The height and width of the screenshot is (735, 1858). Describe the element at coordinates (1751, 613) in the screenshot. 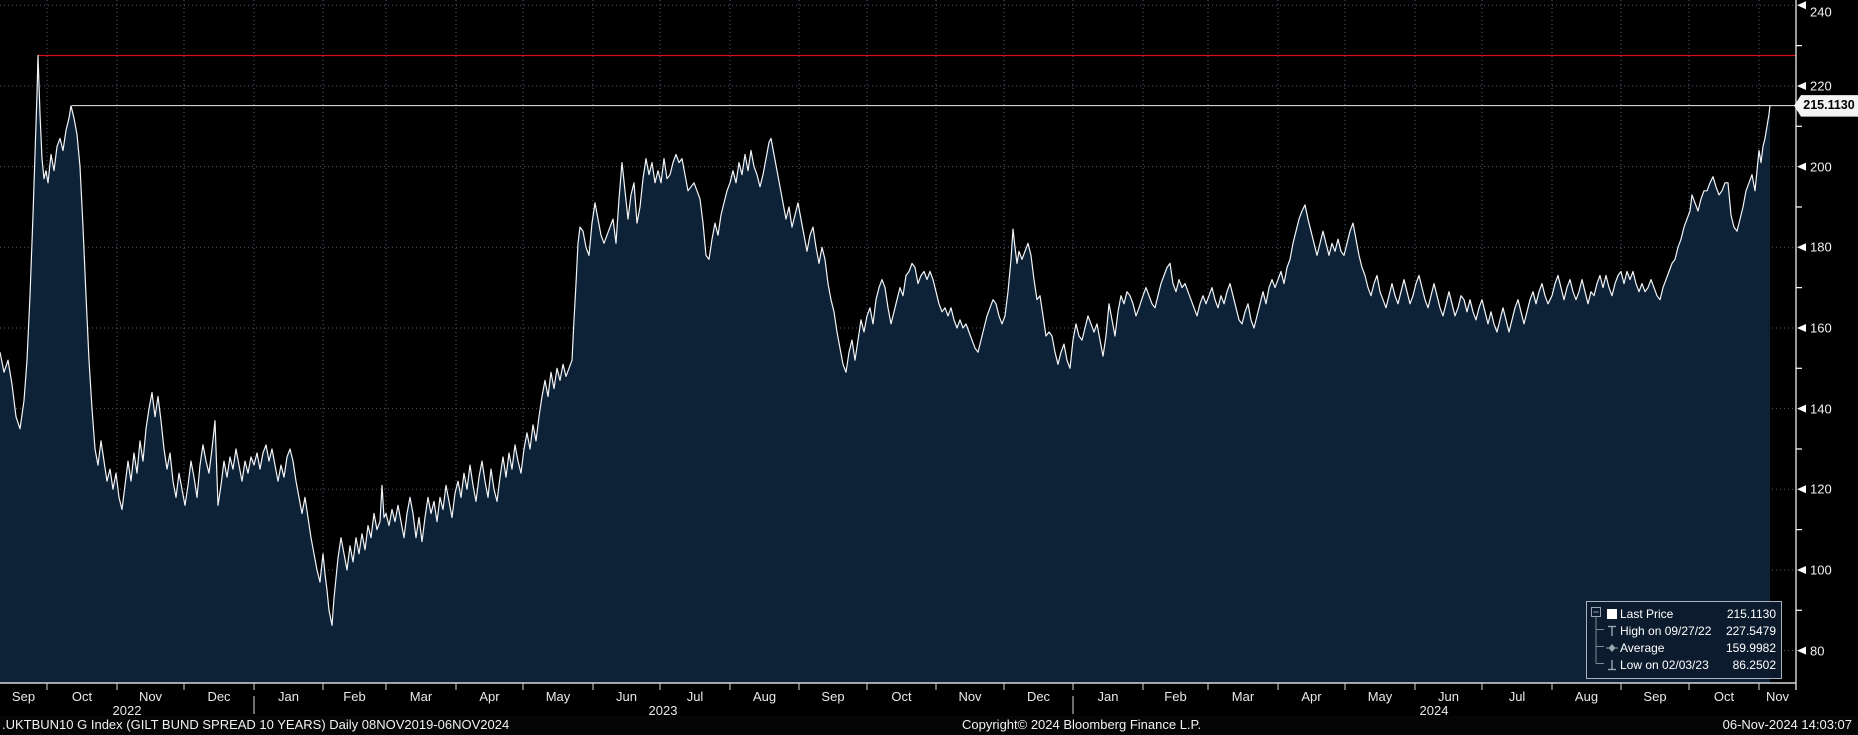

I see `legend-value: 215.1130` at that location.